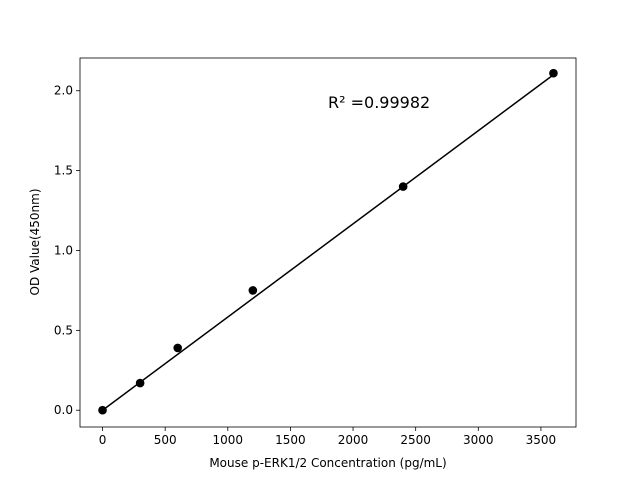  I want to click on x-tick-label: 3500, so click(541, 440).